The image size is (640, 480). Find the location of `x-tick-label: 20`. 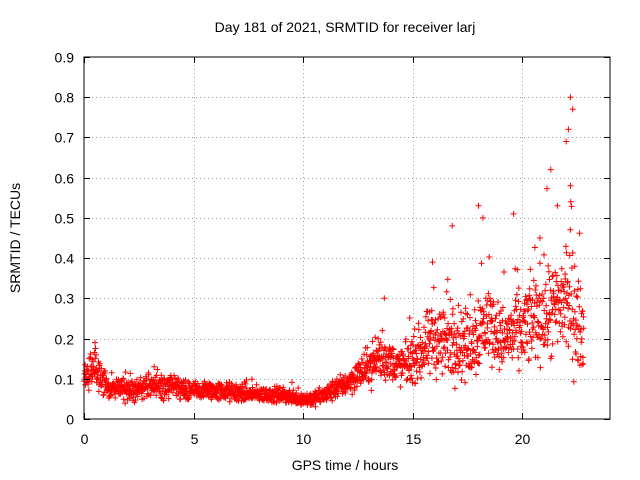

x-tick-label: 20 is located at coordinates (523, 439).